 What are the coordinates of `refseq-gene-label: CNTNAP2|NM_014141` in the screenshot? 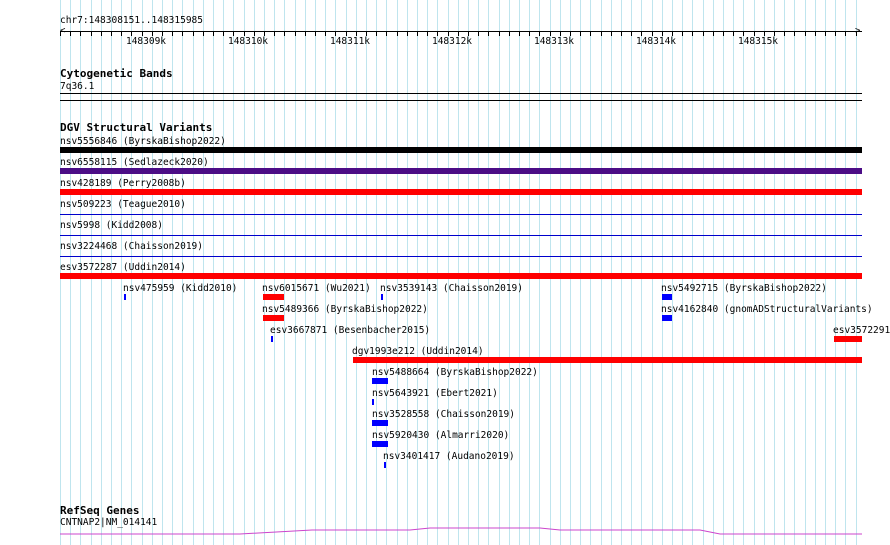 It's located at (109, 522).